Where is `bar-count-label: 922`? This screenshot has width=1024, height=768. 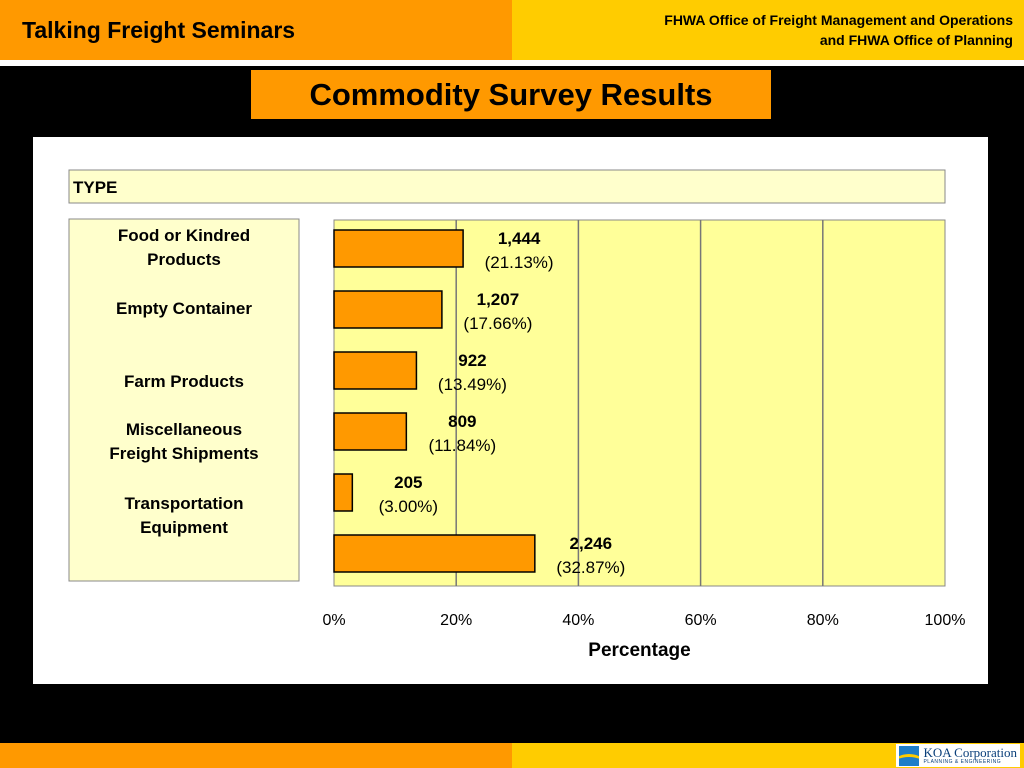 bar-count-label: 922 is located at coordinates (472, 360).